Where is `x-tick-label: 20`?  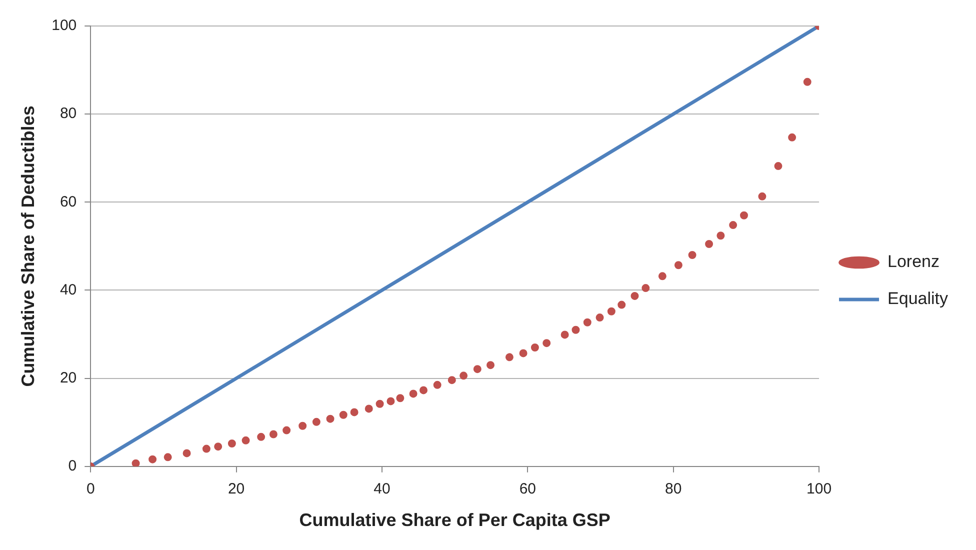
x-tick-label: 20 is located at coordinates (236, 489).